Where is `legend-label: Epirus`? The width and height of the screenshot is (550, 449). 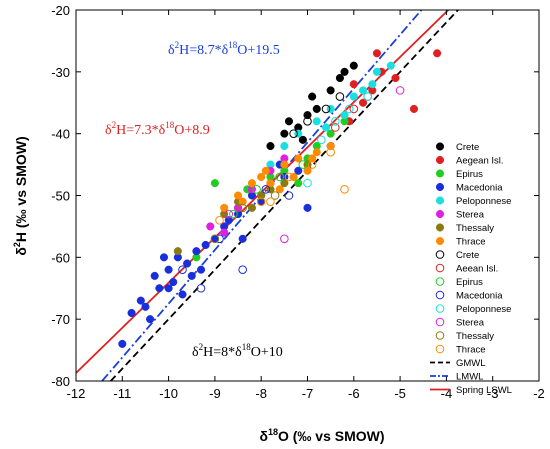 legend-label: Epirus is located at coordinates (469, 282).